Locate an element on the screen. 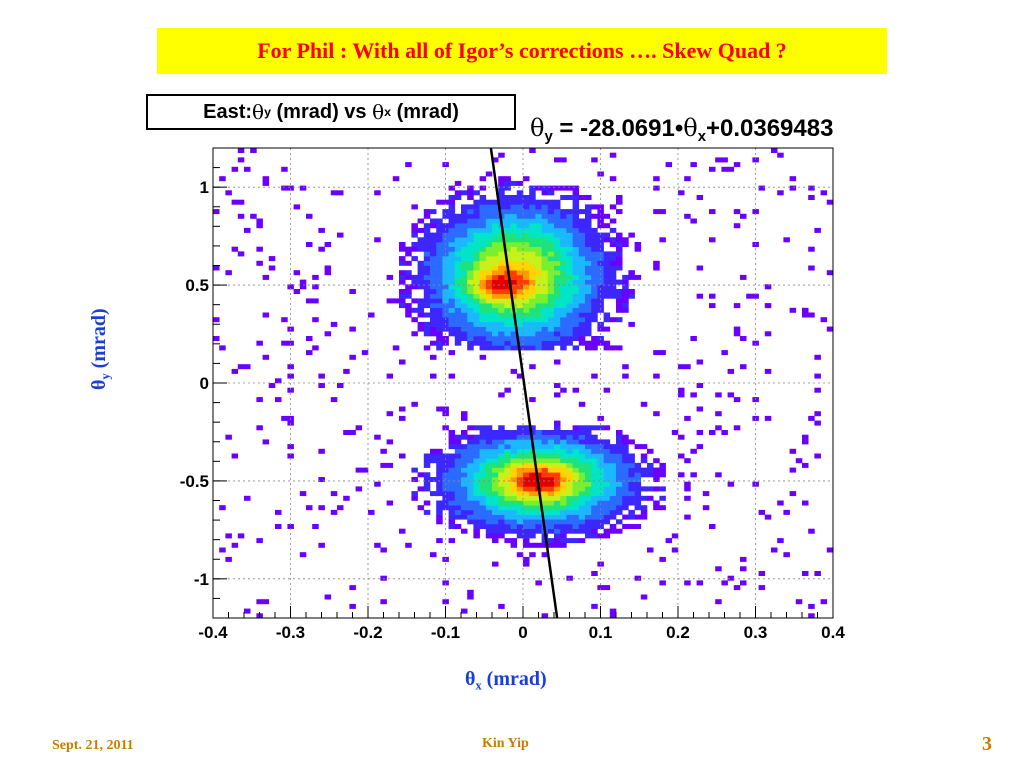 The height and width of the screenshot is (767, 1023). x-tick-label: 0.1 is located at coordinates (601, 632).